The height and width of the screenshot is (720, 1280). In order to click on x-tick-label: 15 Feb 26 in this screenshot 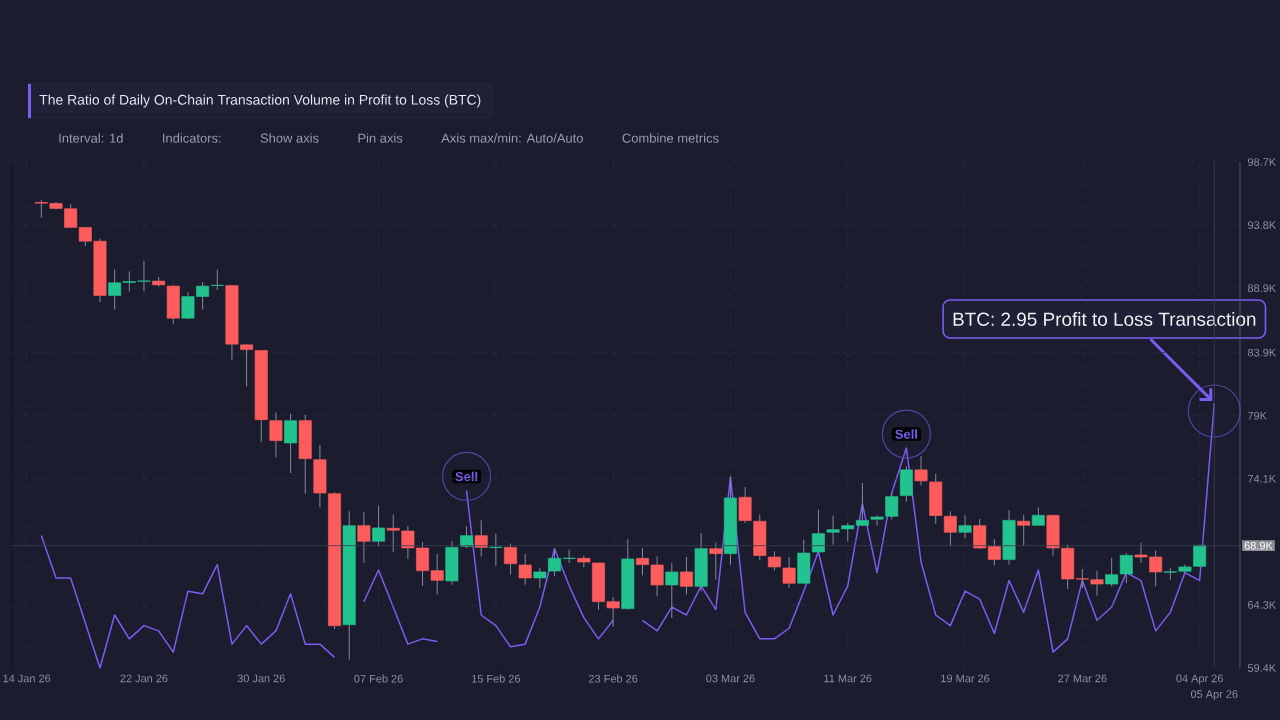, I will do `click(496, 678)`.